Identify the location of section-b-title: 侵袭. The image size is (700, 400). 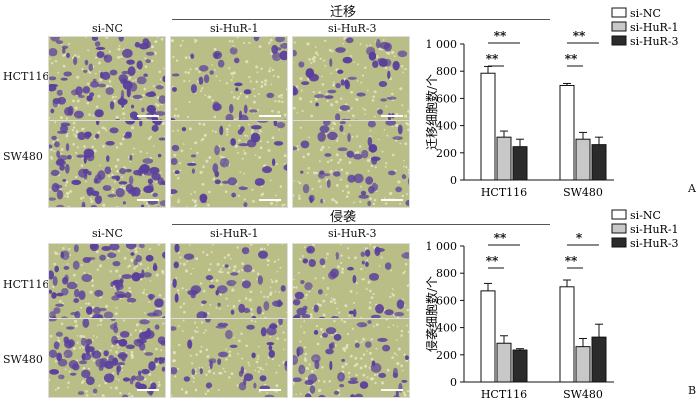
(343, 217).